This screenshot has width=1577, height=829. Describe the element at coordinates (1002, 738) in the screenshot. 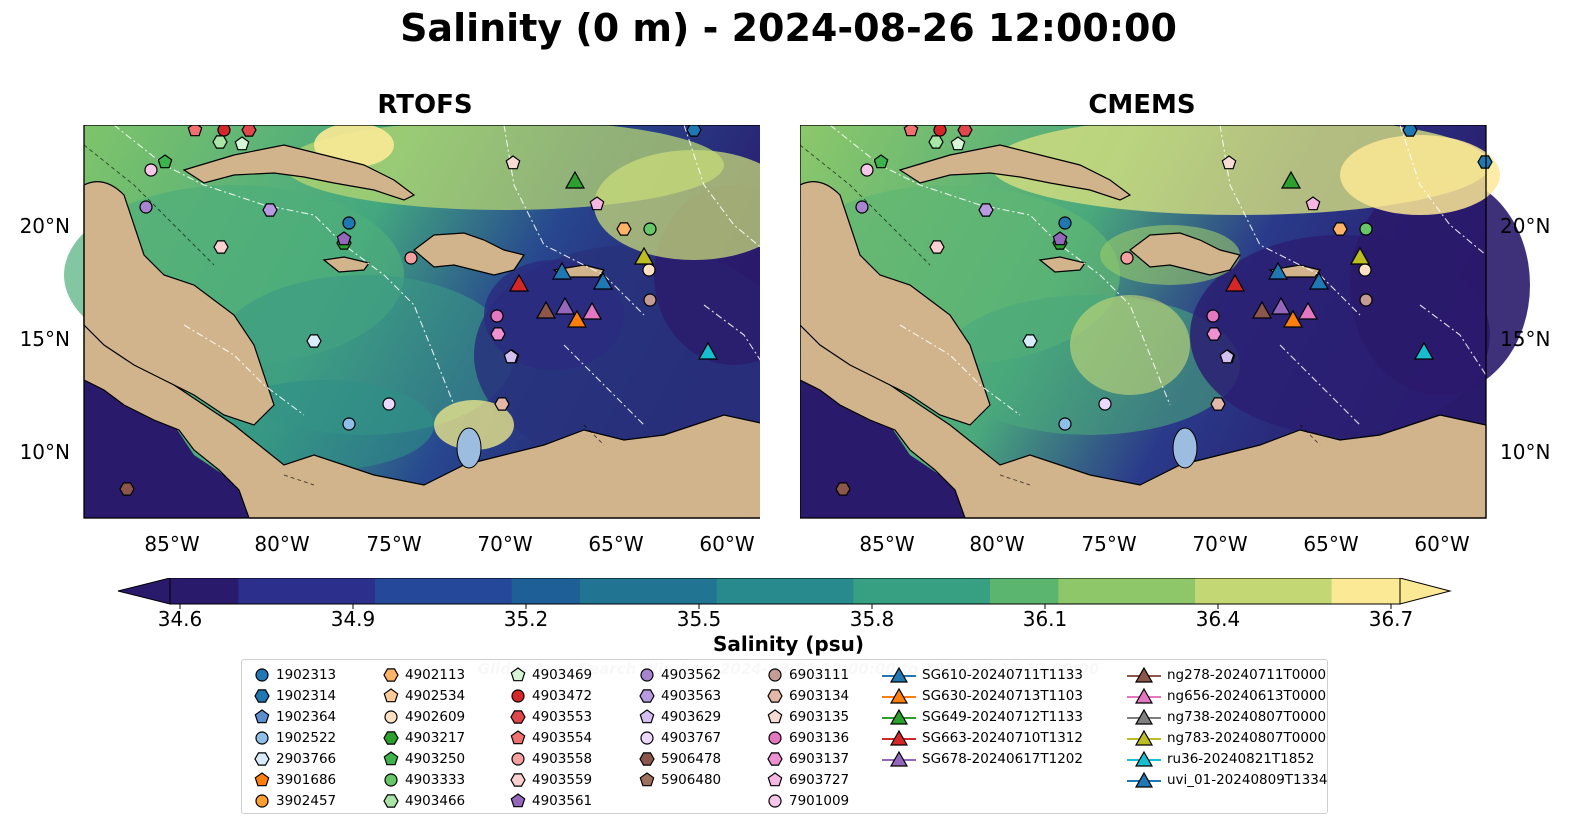

I see `legend-label: SG663-20240710T1312` at that location.